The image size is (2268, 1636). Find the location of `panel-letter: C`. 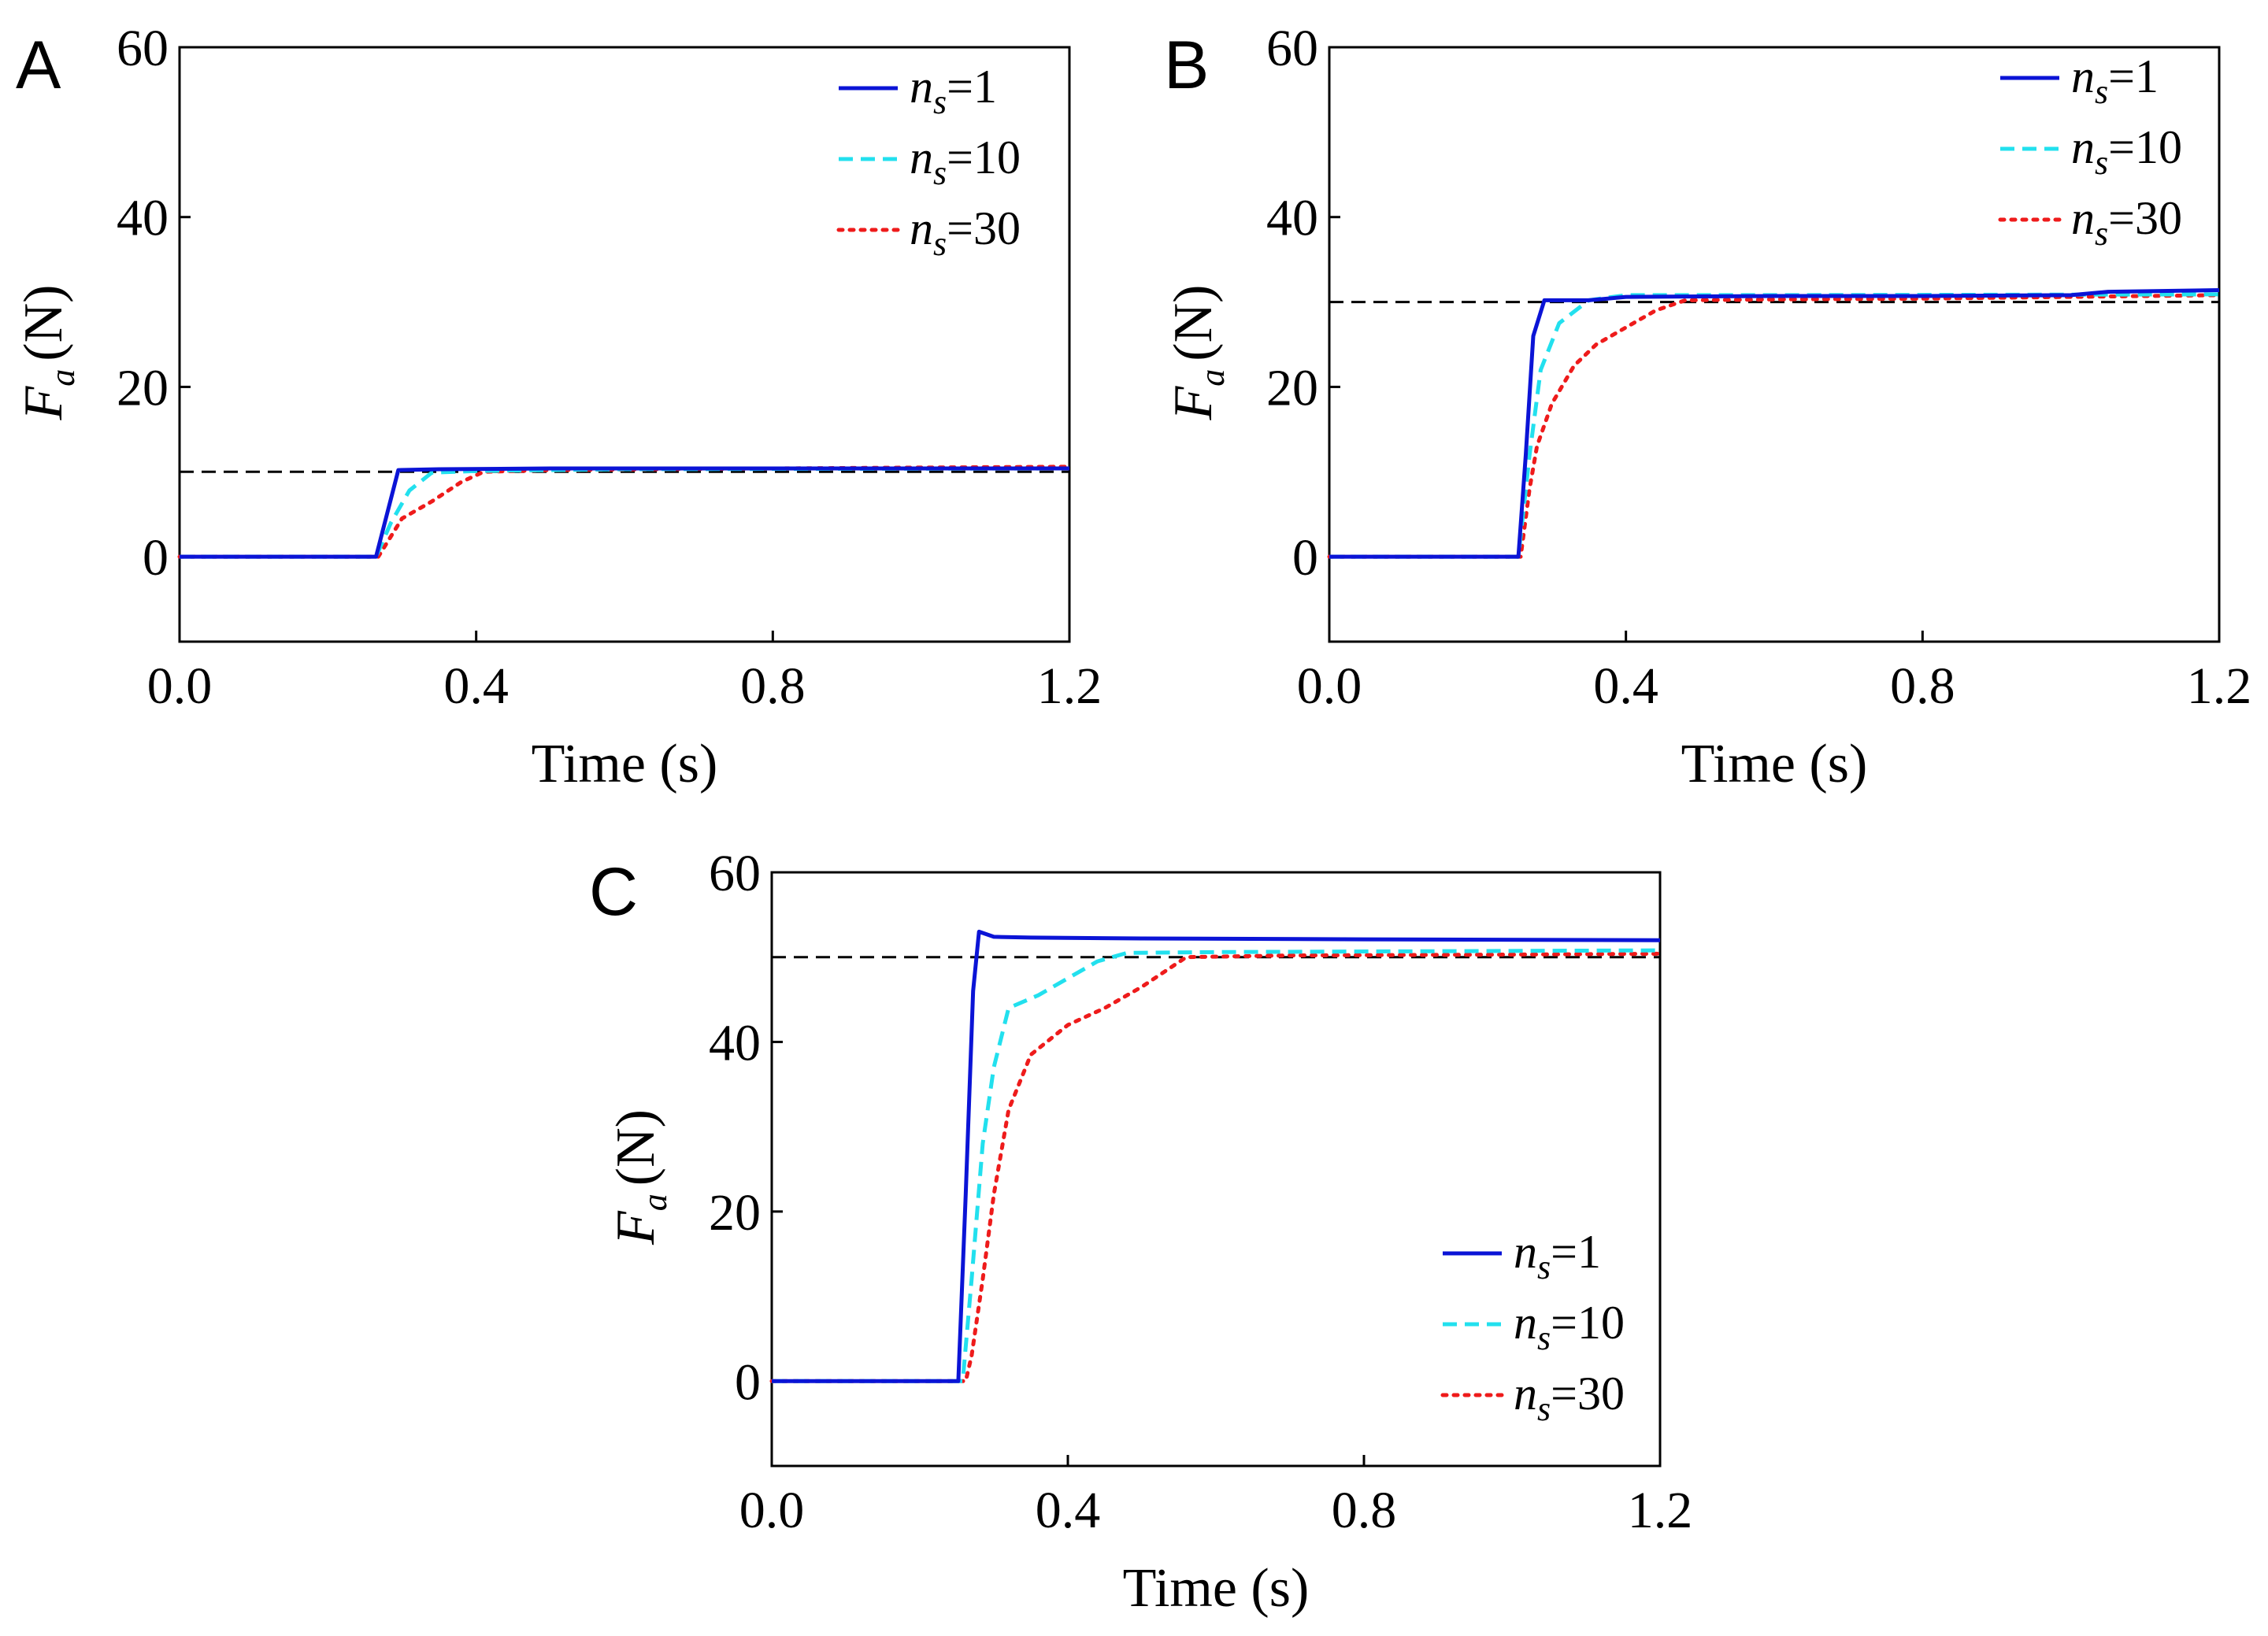

panel-letter: C is located at coordinates (613, 892).